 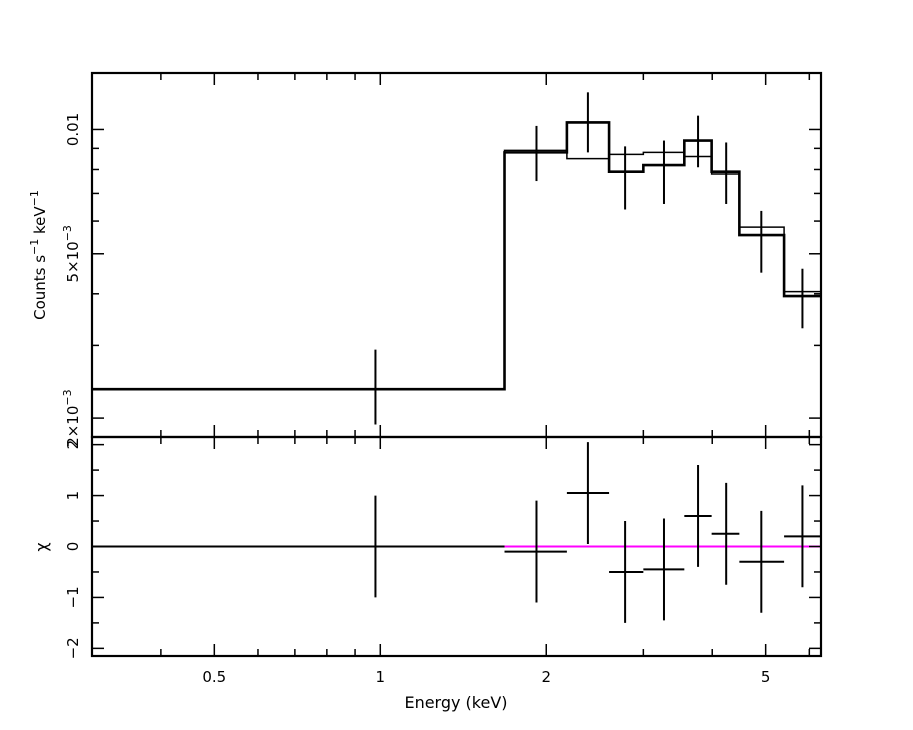 What do you see at coordinates (34, 247) in the screenshot?
I see `ylabel-exp-s: −1` at bounding box center [34, 247].